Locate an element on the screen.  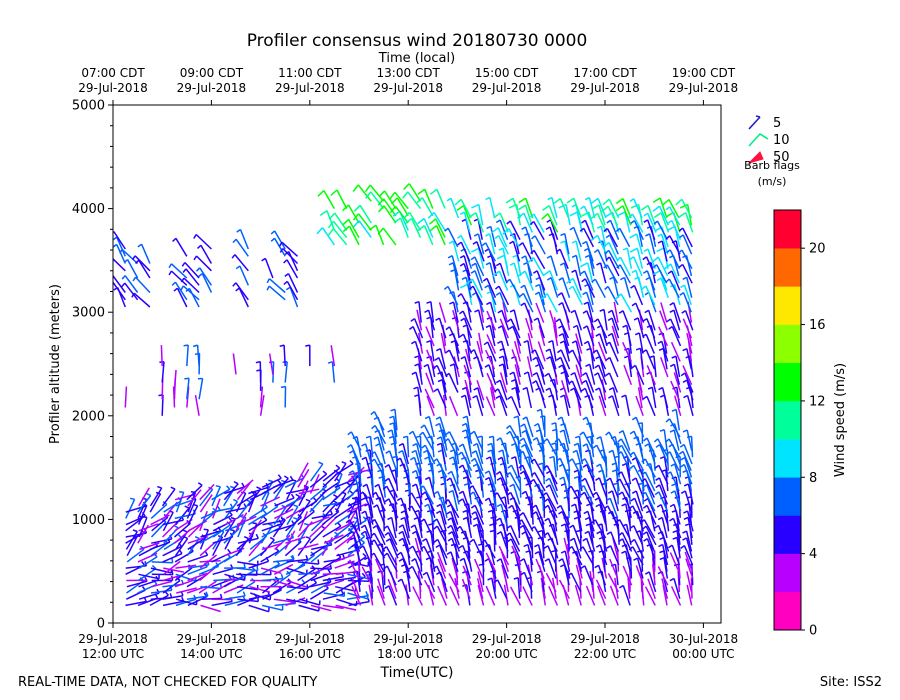
colorbar-band is located at coordinates (787, 573).